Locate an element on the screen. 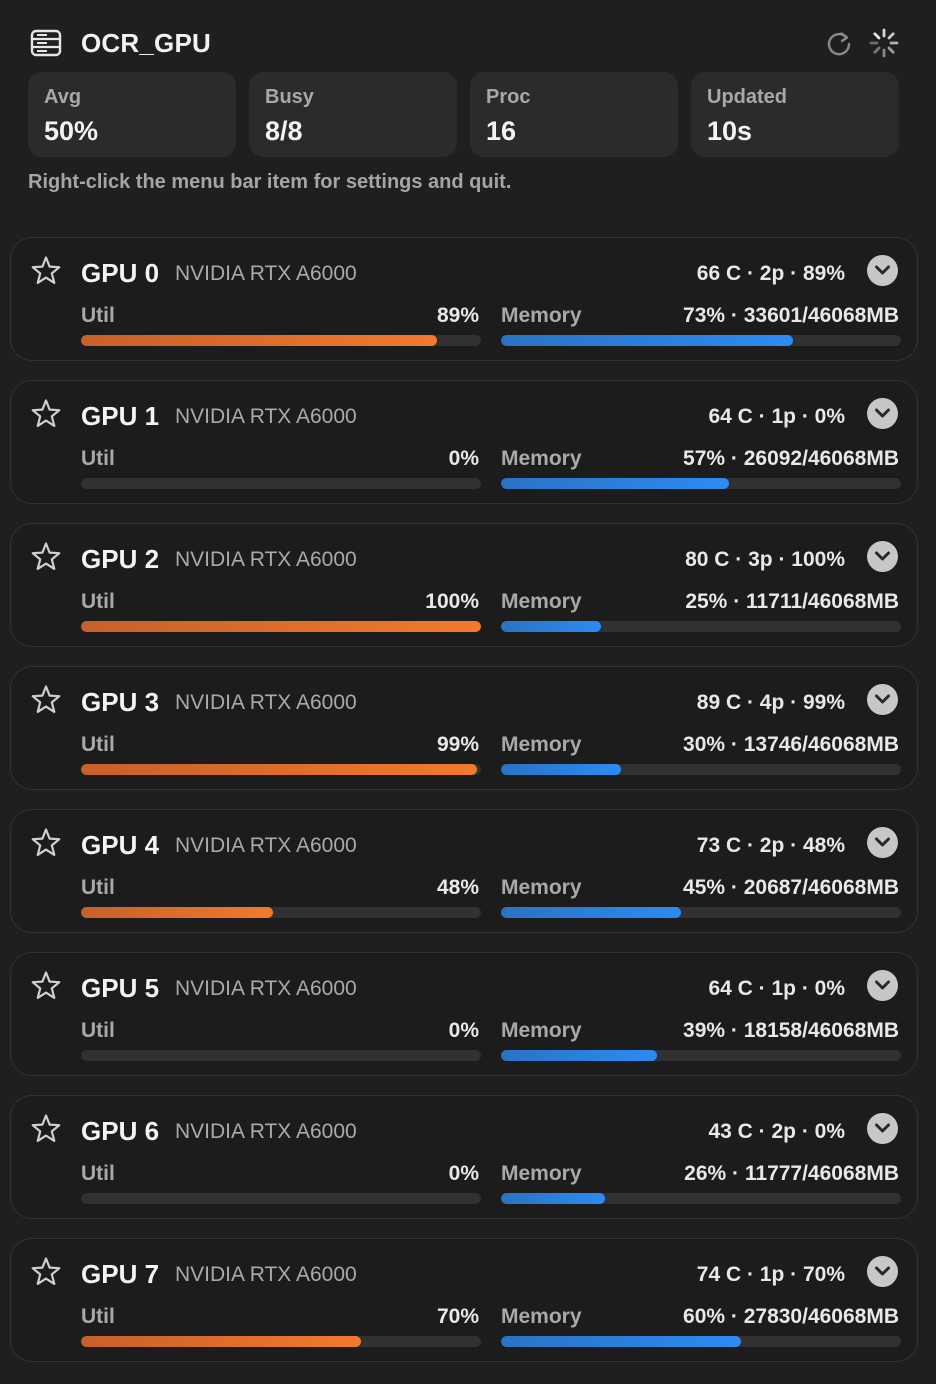 This screenshot has height=1384, width=936. memory-value: 73% · 33601/46068MB is located at coordinates (791, 315).